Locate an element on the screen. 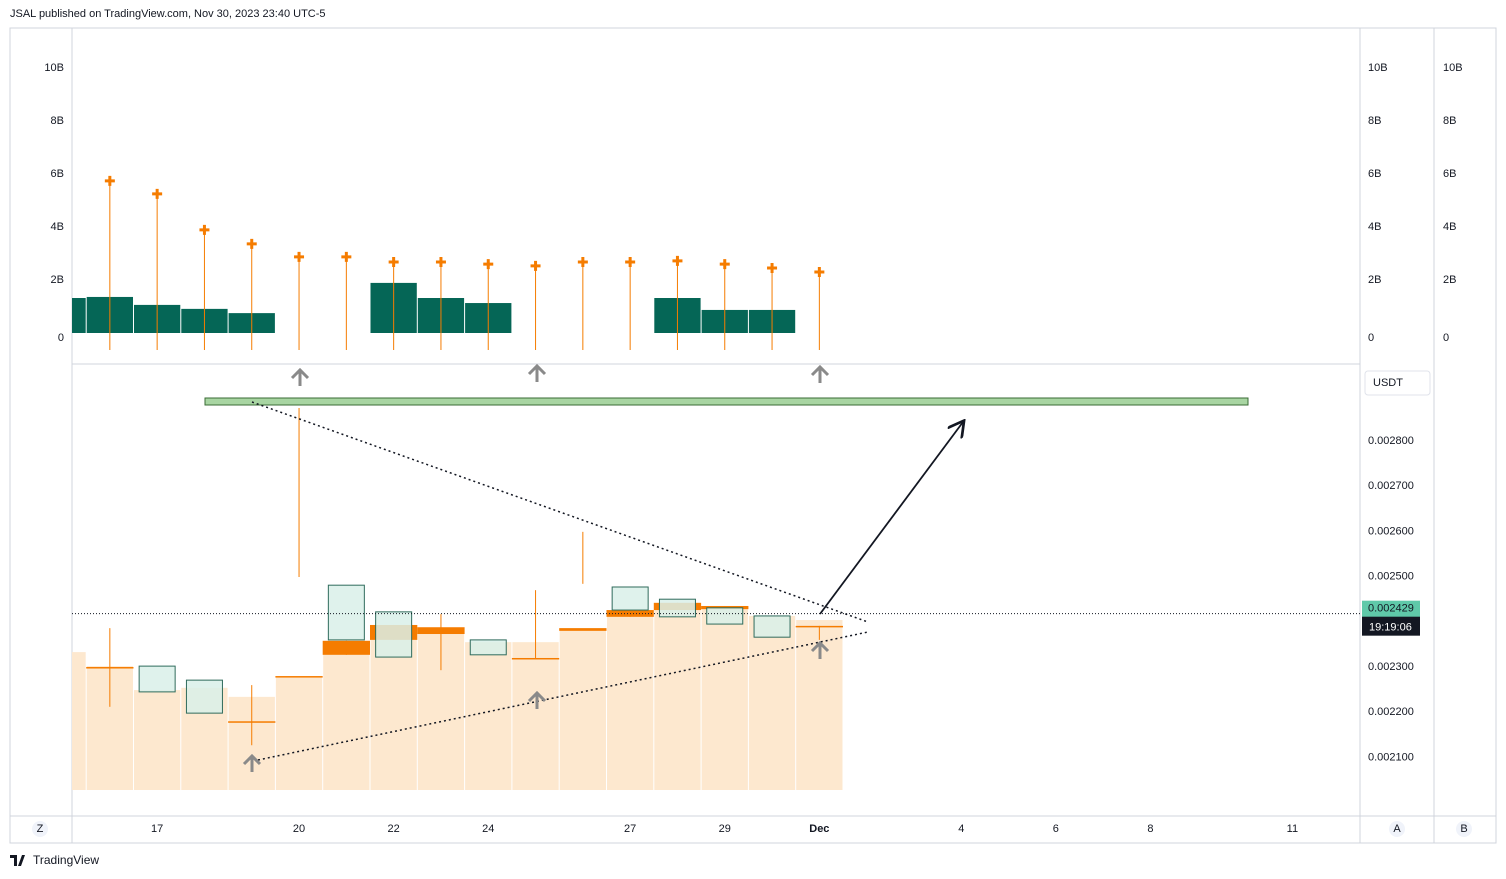 The image size is (1506, 879). button-label: B is located at coordinates (1463, 829).